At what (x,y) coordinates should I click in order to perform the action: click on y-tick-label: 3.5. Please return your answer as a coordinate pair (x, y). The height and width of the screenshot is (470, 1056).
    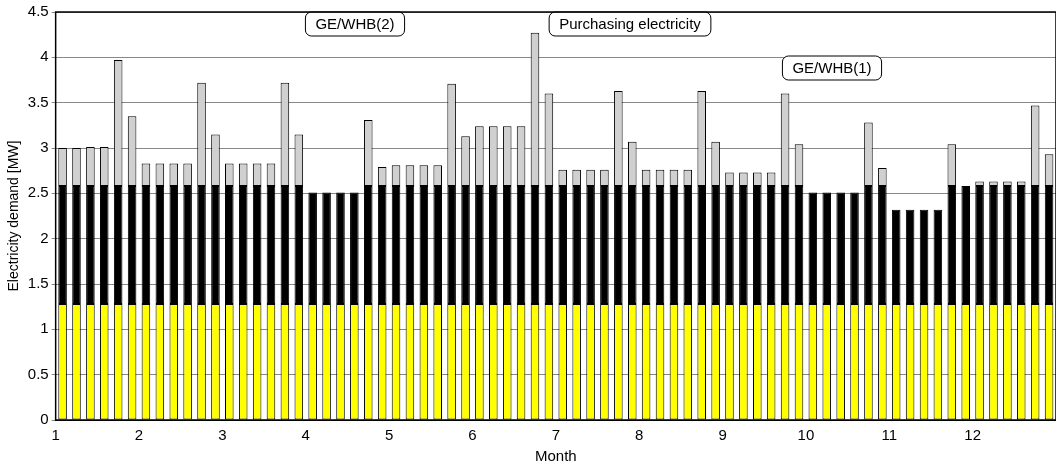
    Looking at the image, I should click on (38, 101).